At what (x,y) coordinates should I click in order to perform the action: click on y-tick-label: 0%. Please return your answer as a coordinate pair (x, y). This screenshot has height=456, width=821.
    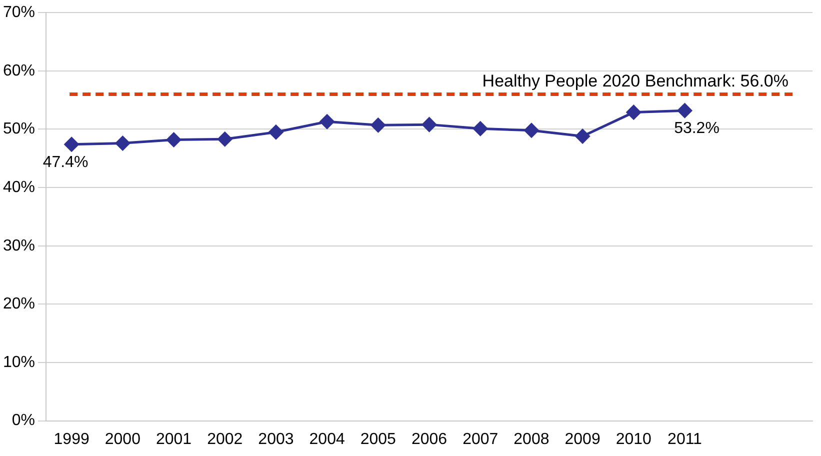
    Looking at the image, I should click on (24, 421).